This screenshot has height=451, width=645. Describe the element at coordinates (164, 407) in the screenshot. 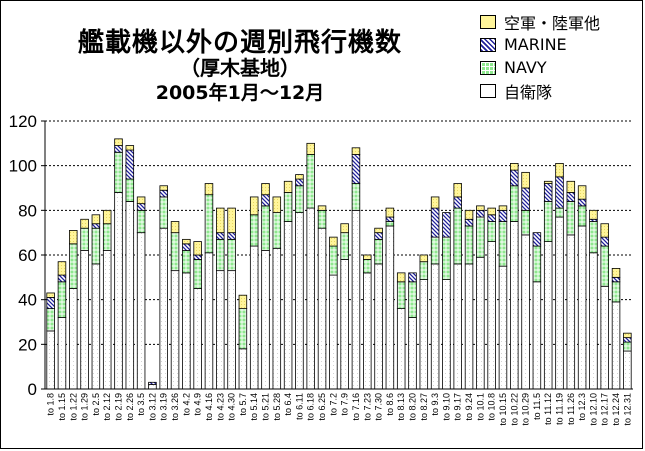

I see `x-tick-label: to 3.19` at that location.